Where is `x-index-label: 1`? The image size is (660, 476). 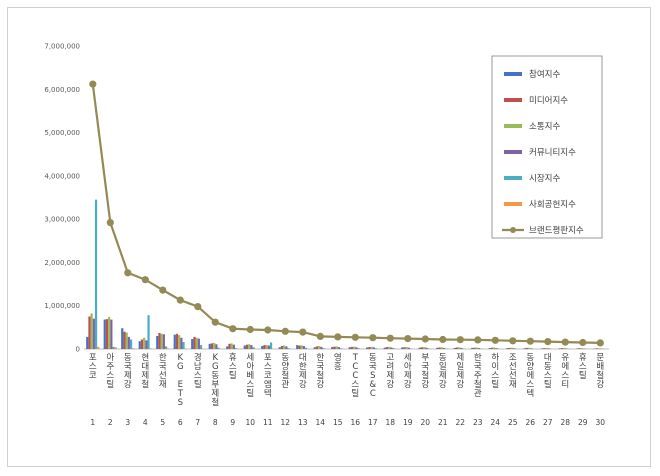 x-index-label: 1 is located at coordinates (92, 422).